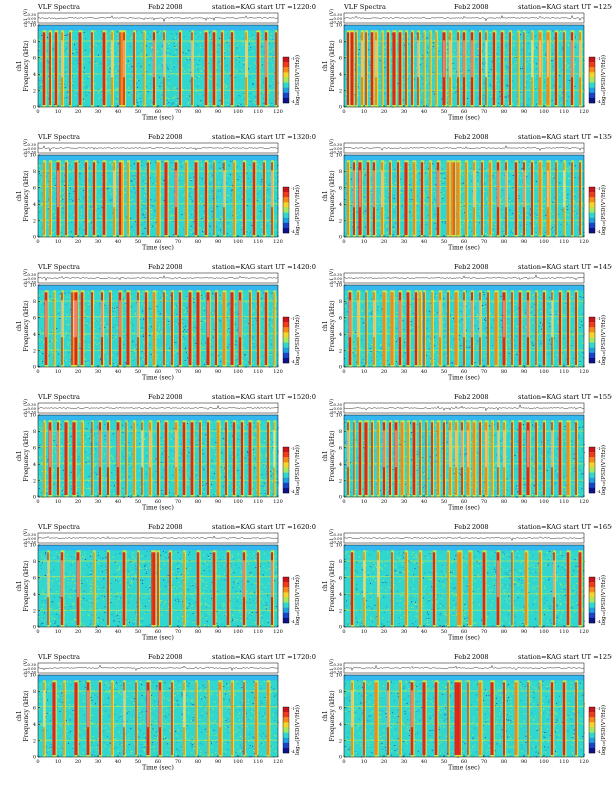  What do you see at coordinates (364, 112) in the screenshot?
I see `x-tick-label: 10` at bounding box center [364, 112].